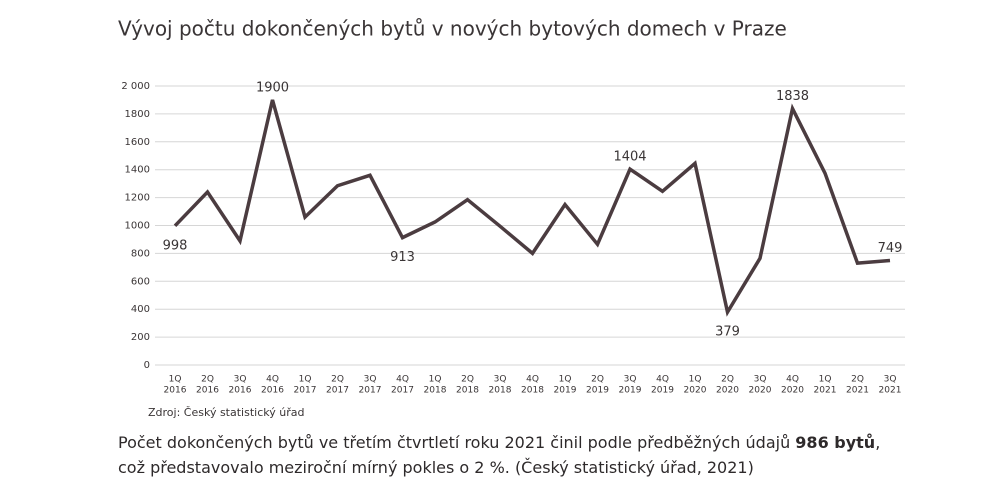  What do you see at coordinates (792, 96) in the screenshot?
I see `data-label: 1838` at bounding box center [792, 96].